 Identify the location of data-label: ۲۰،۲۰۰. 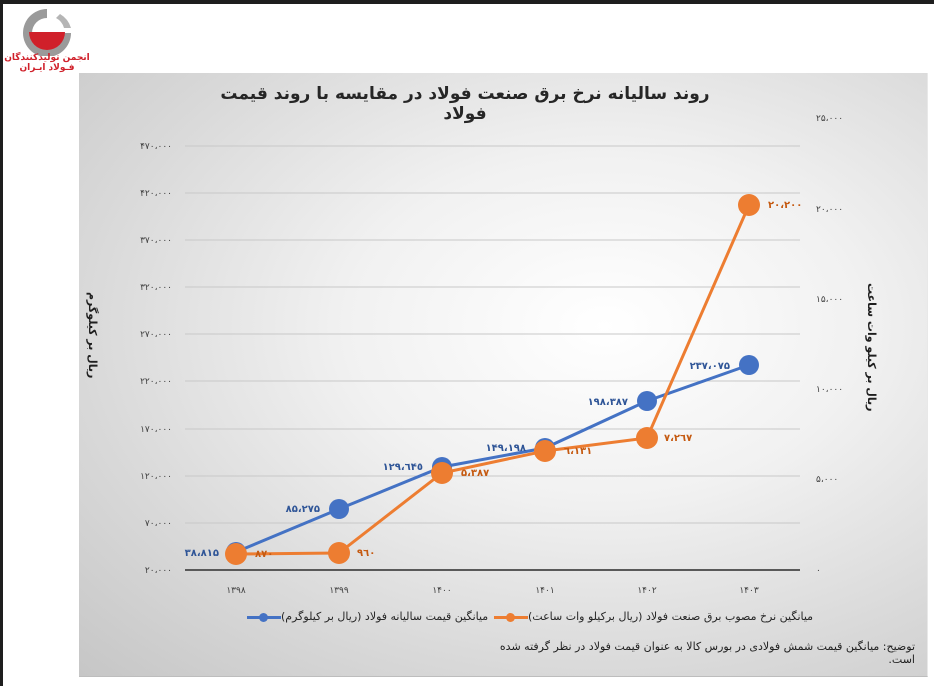
(785, 205).